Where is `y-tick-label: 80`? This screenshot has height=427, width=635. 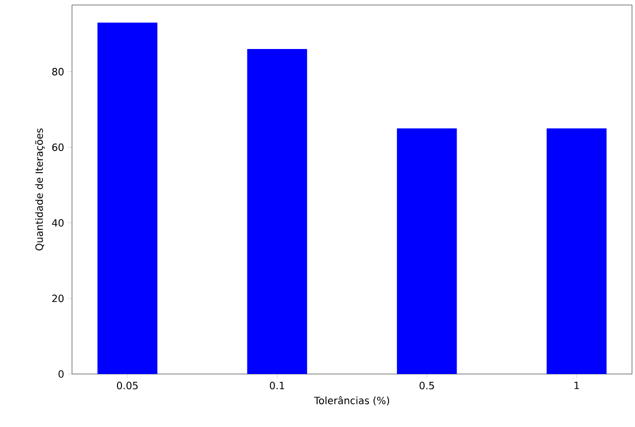
y-tick-label: 80 is located at coordinates (58, 72).